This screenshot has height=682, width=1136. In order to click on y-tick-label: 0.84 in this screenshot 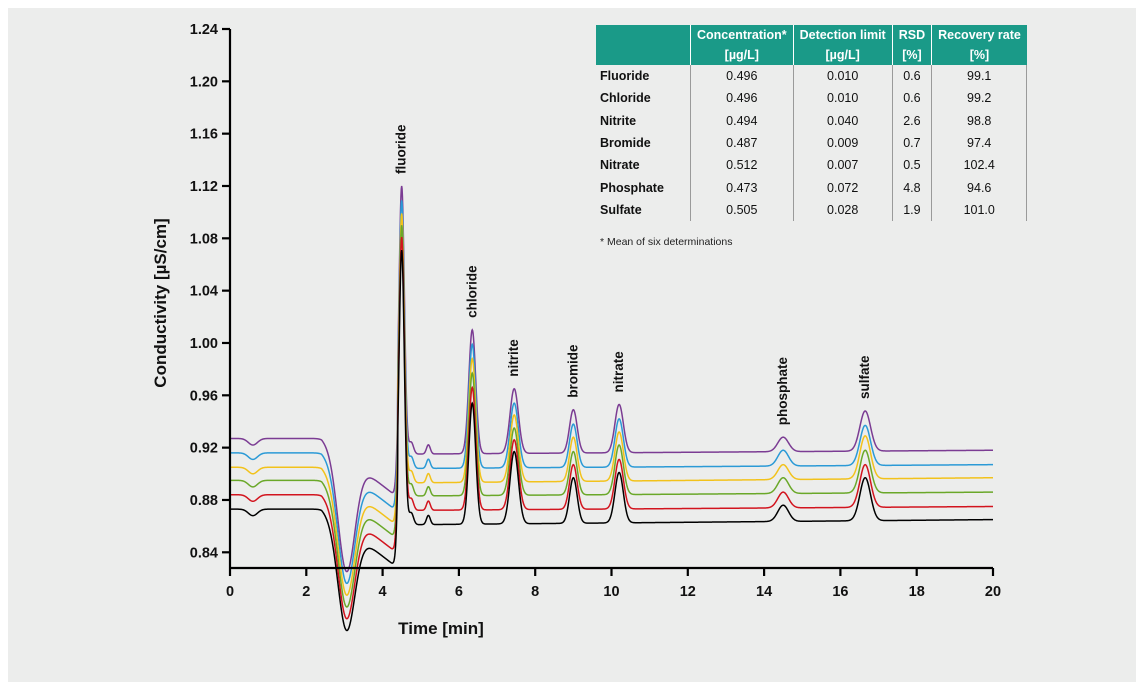, I will do `click(204, 553)`.